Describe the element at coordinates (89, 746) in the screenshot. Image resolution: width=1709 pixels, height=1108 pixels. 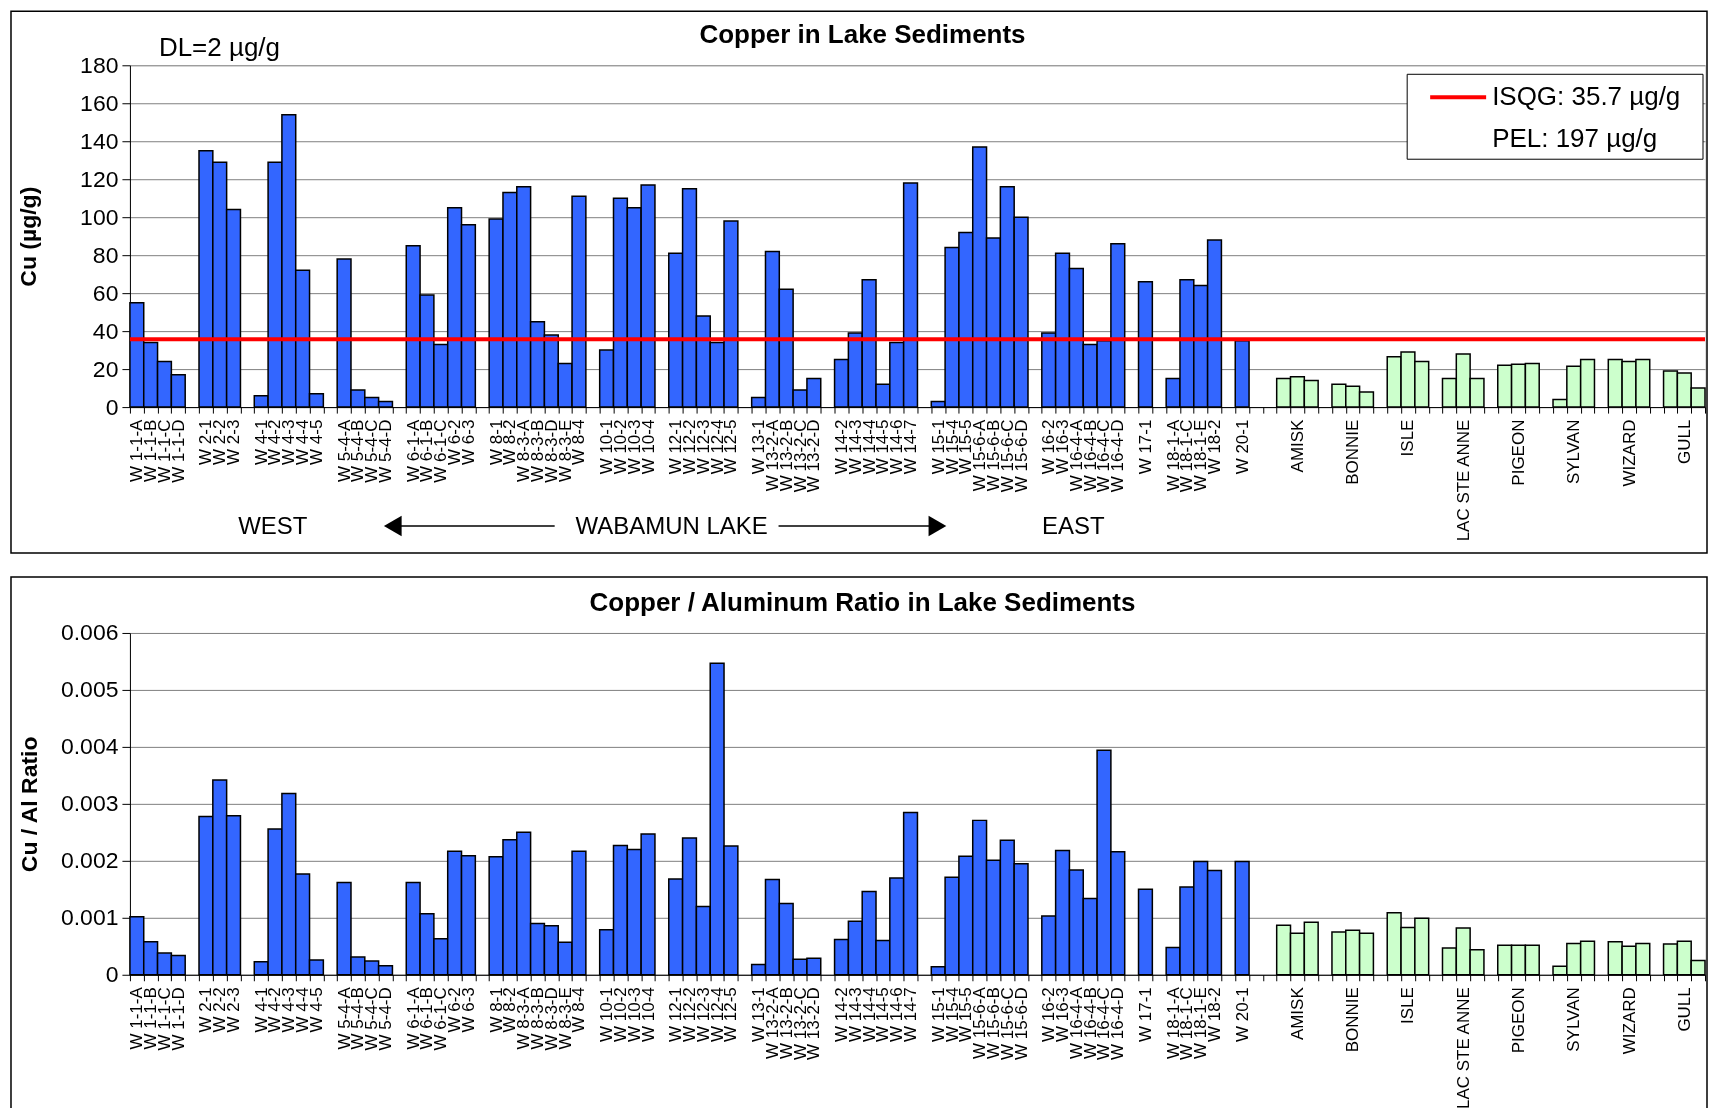
I see `y-tick-label: 0.004` at that location.